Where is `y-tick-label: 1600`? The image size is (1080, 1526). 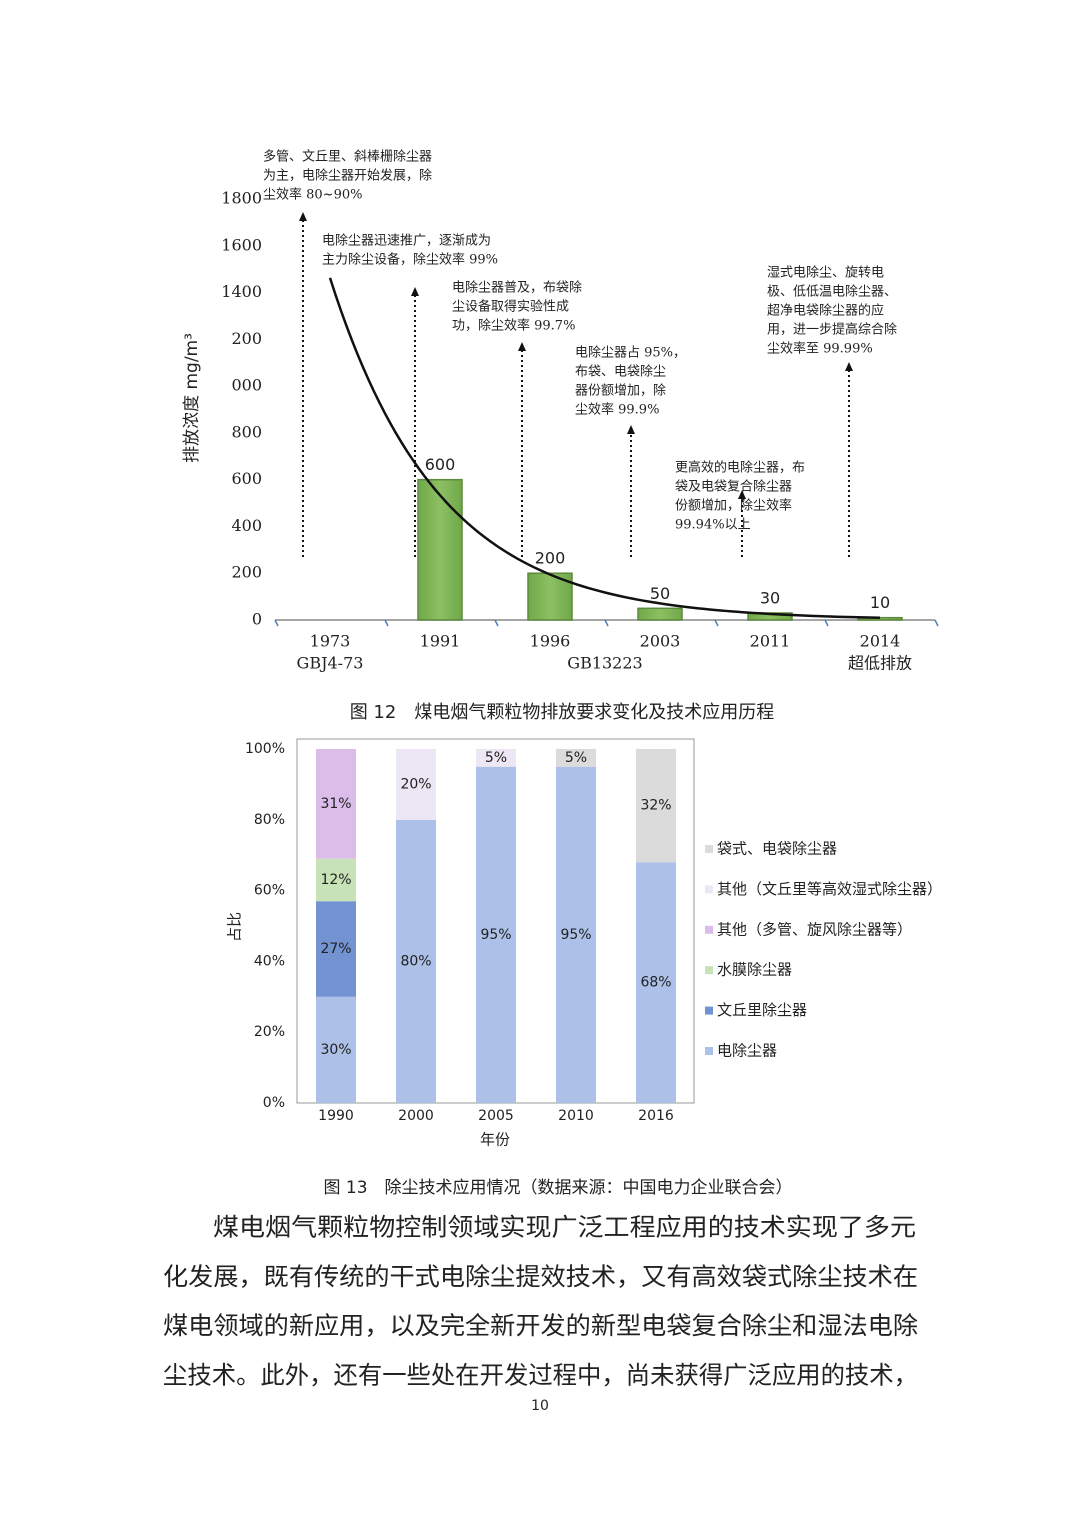
y-tick-label: 1600 is located at coordinates (241, 244).